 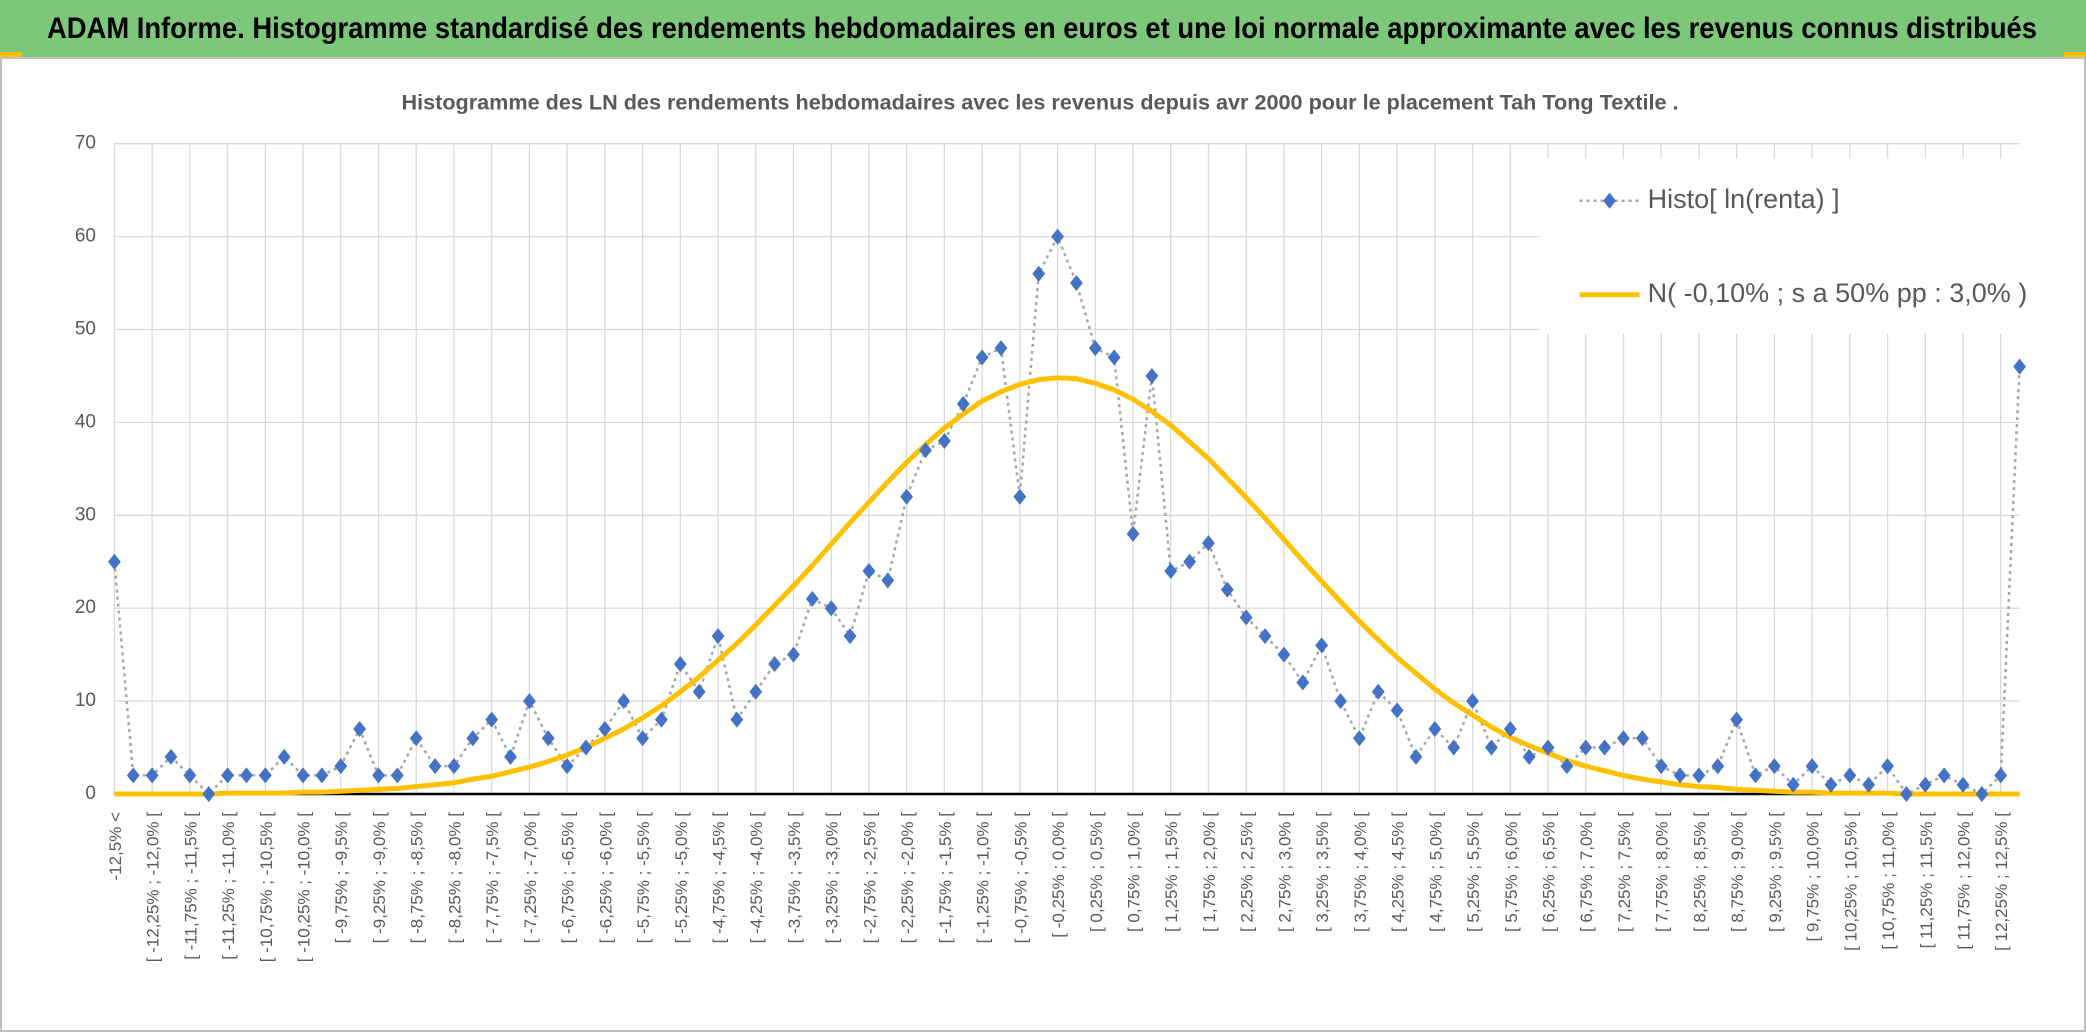 What do you see at coordinates (1549, 872) in the screenshot?
I see `x-tick-label: [ 6,25% ; 6,5% [` at bounding box center [1549, 872].